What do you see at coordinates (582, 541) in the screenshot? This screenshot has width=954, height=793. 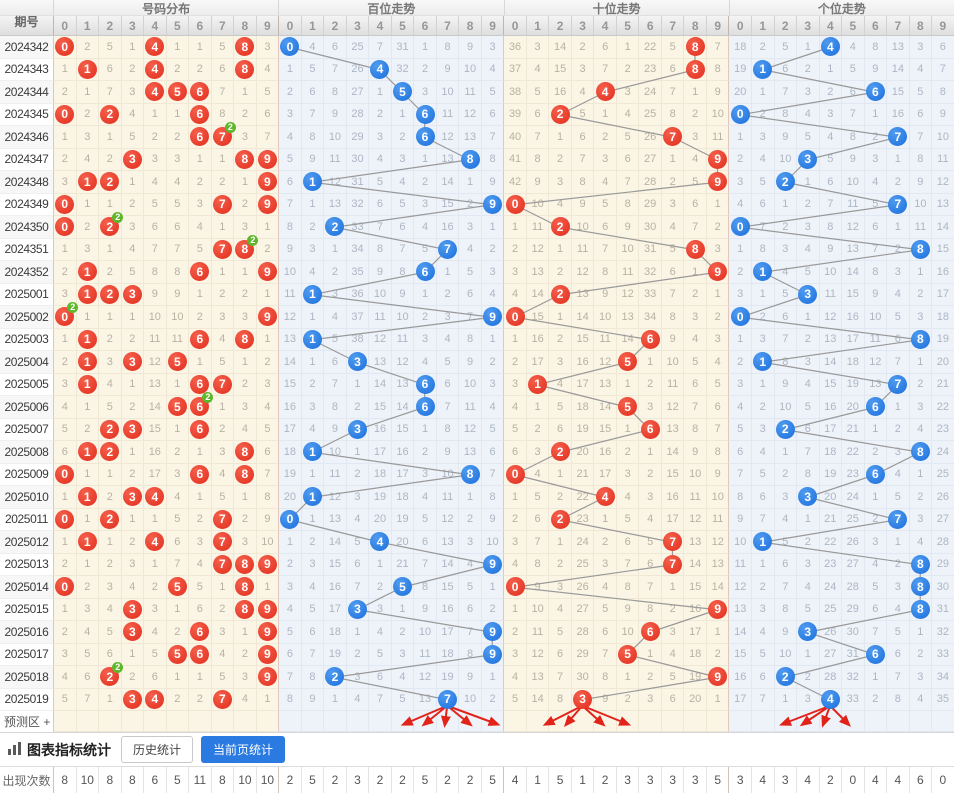 I see `miss-count: 24` at bounding box center [582, 541].